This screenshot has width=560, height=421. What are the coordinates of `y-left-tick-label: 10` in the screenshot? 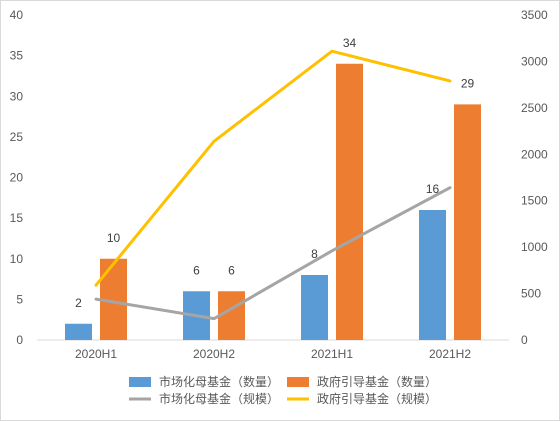 It's located at (17, 259).